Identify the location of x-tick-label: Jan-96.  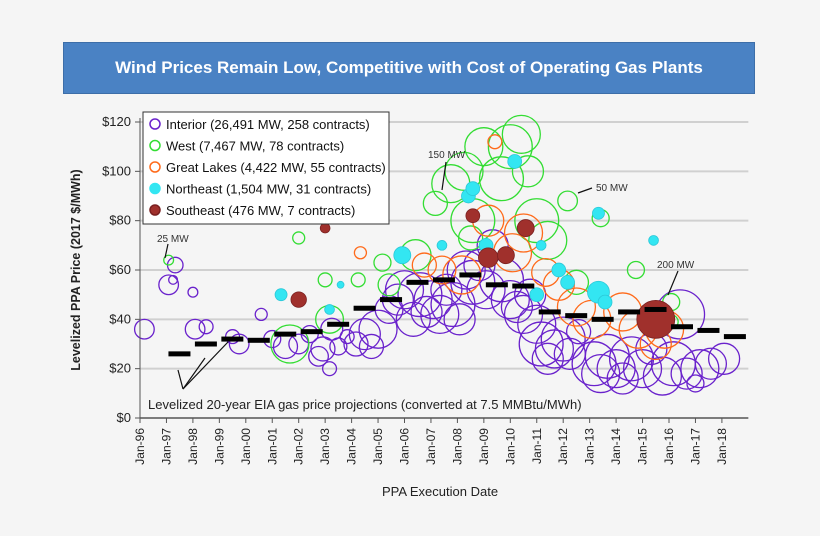
(140, 446).